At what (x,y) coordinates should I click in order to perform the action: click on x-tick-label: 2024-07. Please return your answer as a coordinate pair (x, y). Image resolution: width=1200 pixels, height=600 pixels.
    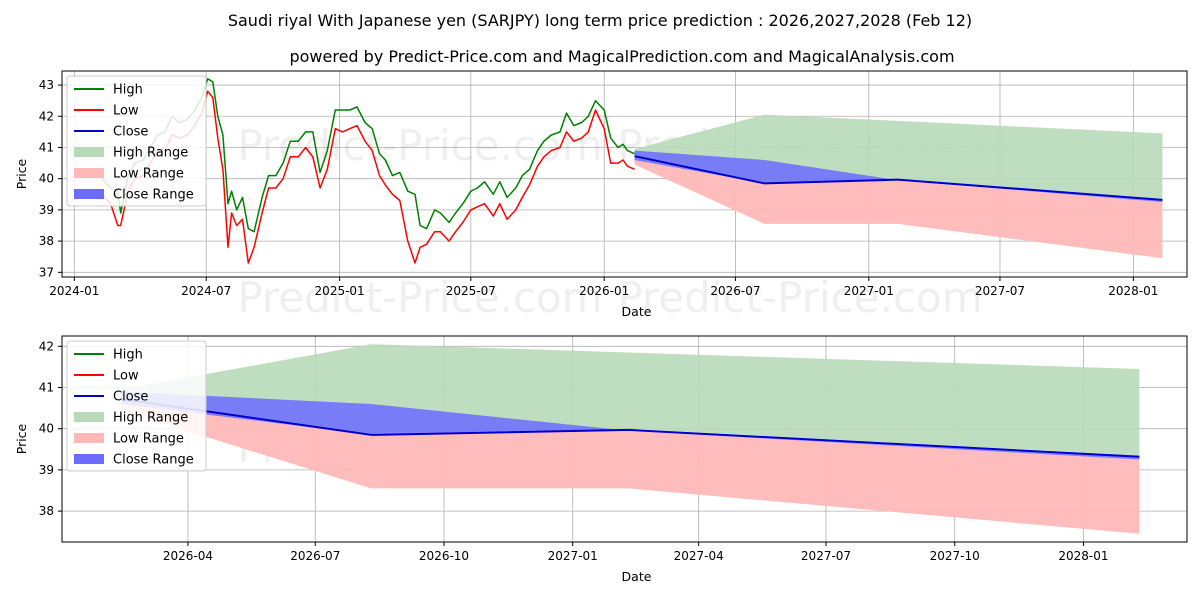
    Looking at the image, I should click on (206, 291).